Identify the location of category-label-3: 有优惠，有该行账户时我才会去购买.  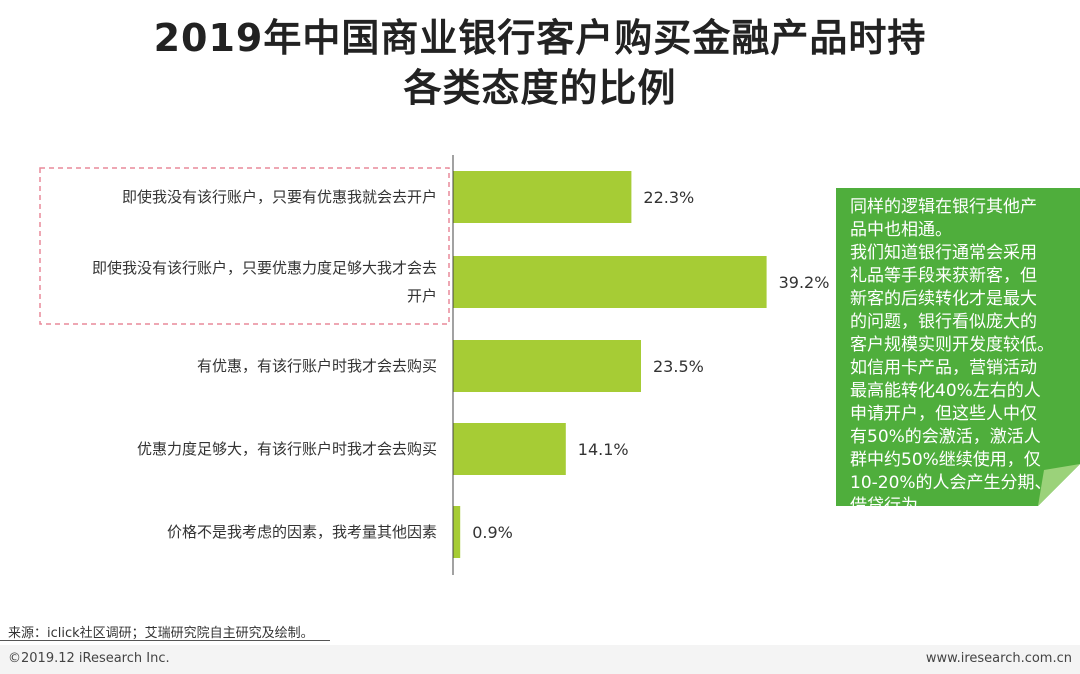
(317, 366).